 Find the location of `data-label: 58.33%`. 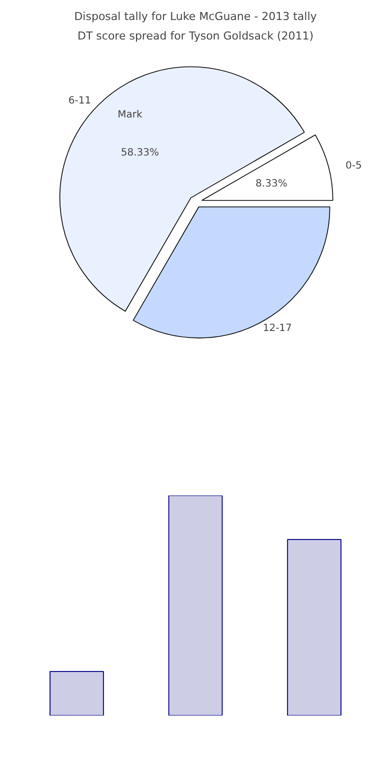

data-label: 58.33% is located at coordinates (139, 152).